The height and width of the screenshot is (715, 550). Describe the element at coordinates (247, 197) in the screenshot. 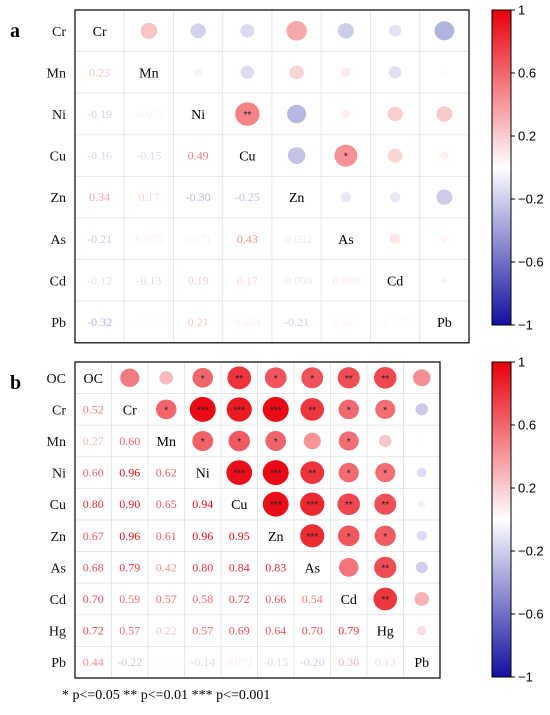

I see `coef-label: -0.25` at that location.